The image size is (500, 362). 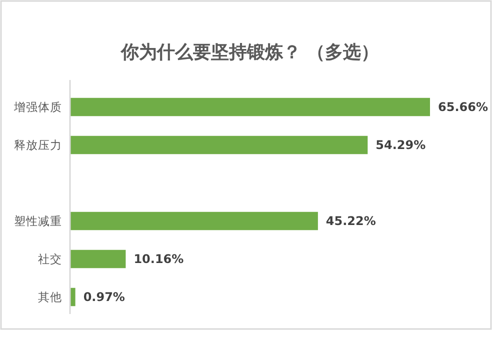 What do you see at coordinates (250, 52) in the screenshot?
I see `chart-title: 你为什么要坚持锻炼？ （多选）` at bounding box center [250, 52].